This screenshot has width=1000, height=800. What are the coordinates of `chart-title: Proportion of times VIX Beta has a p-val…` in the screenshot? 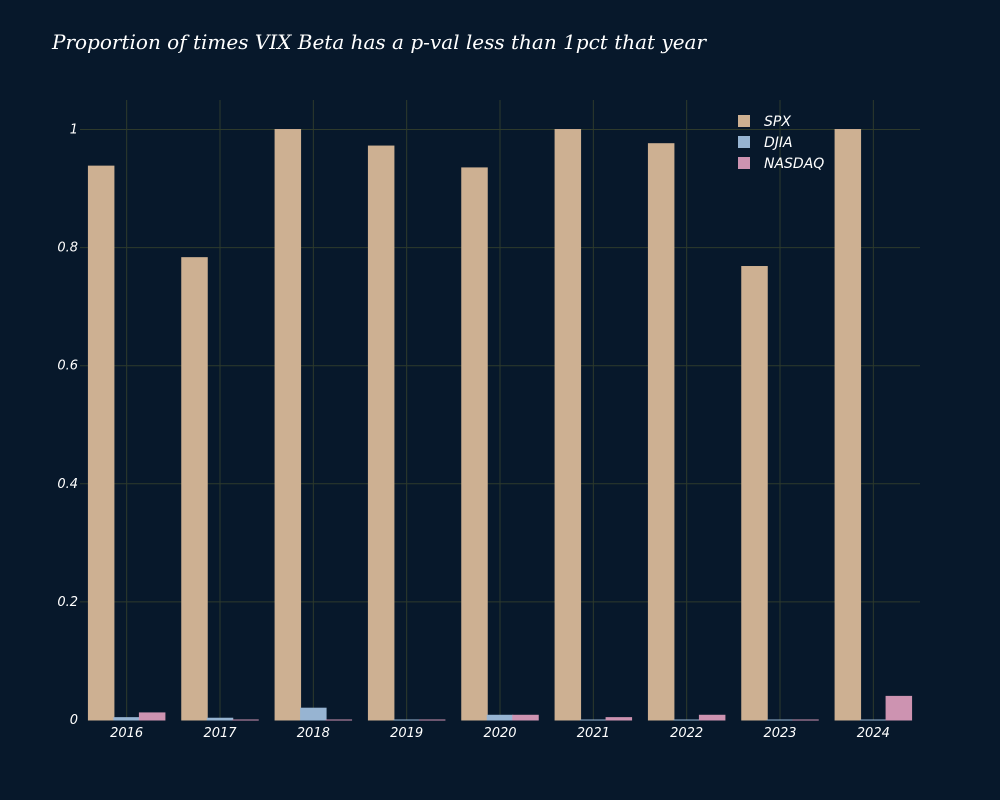 It's located at (379, 42).